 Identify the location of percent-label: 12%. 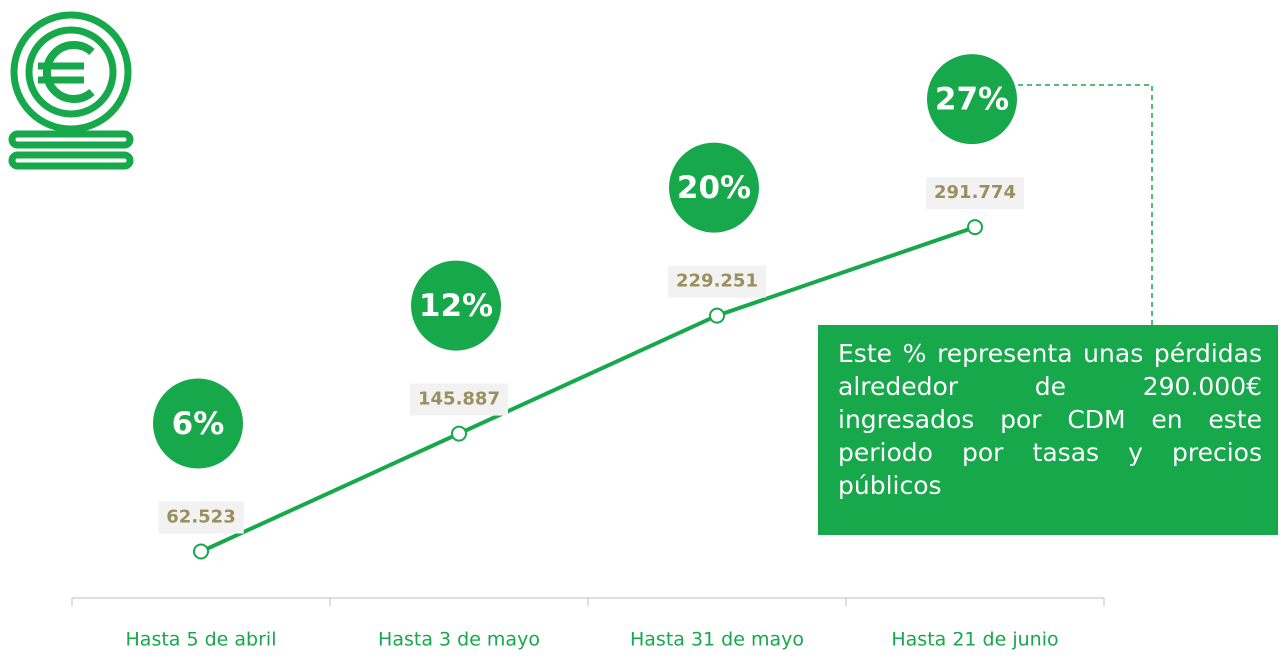
(456, 306).